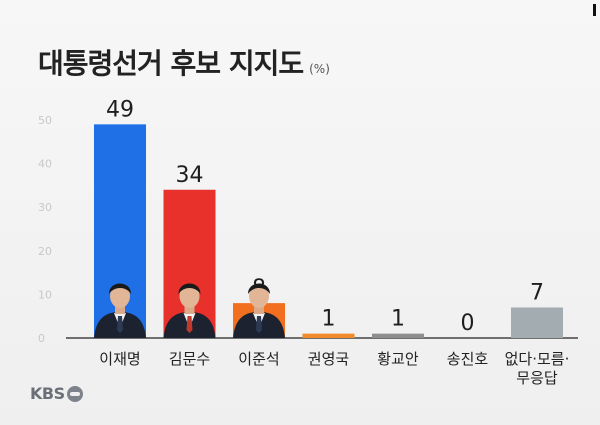 Image resolution: width=600 pixels, height=425 pixels. What do you see at coordinates (171, 63) in the screenshot?
I see `chart-title: 대통령선거 후보 지지도` at bounding box center [171, 63].